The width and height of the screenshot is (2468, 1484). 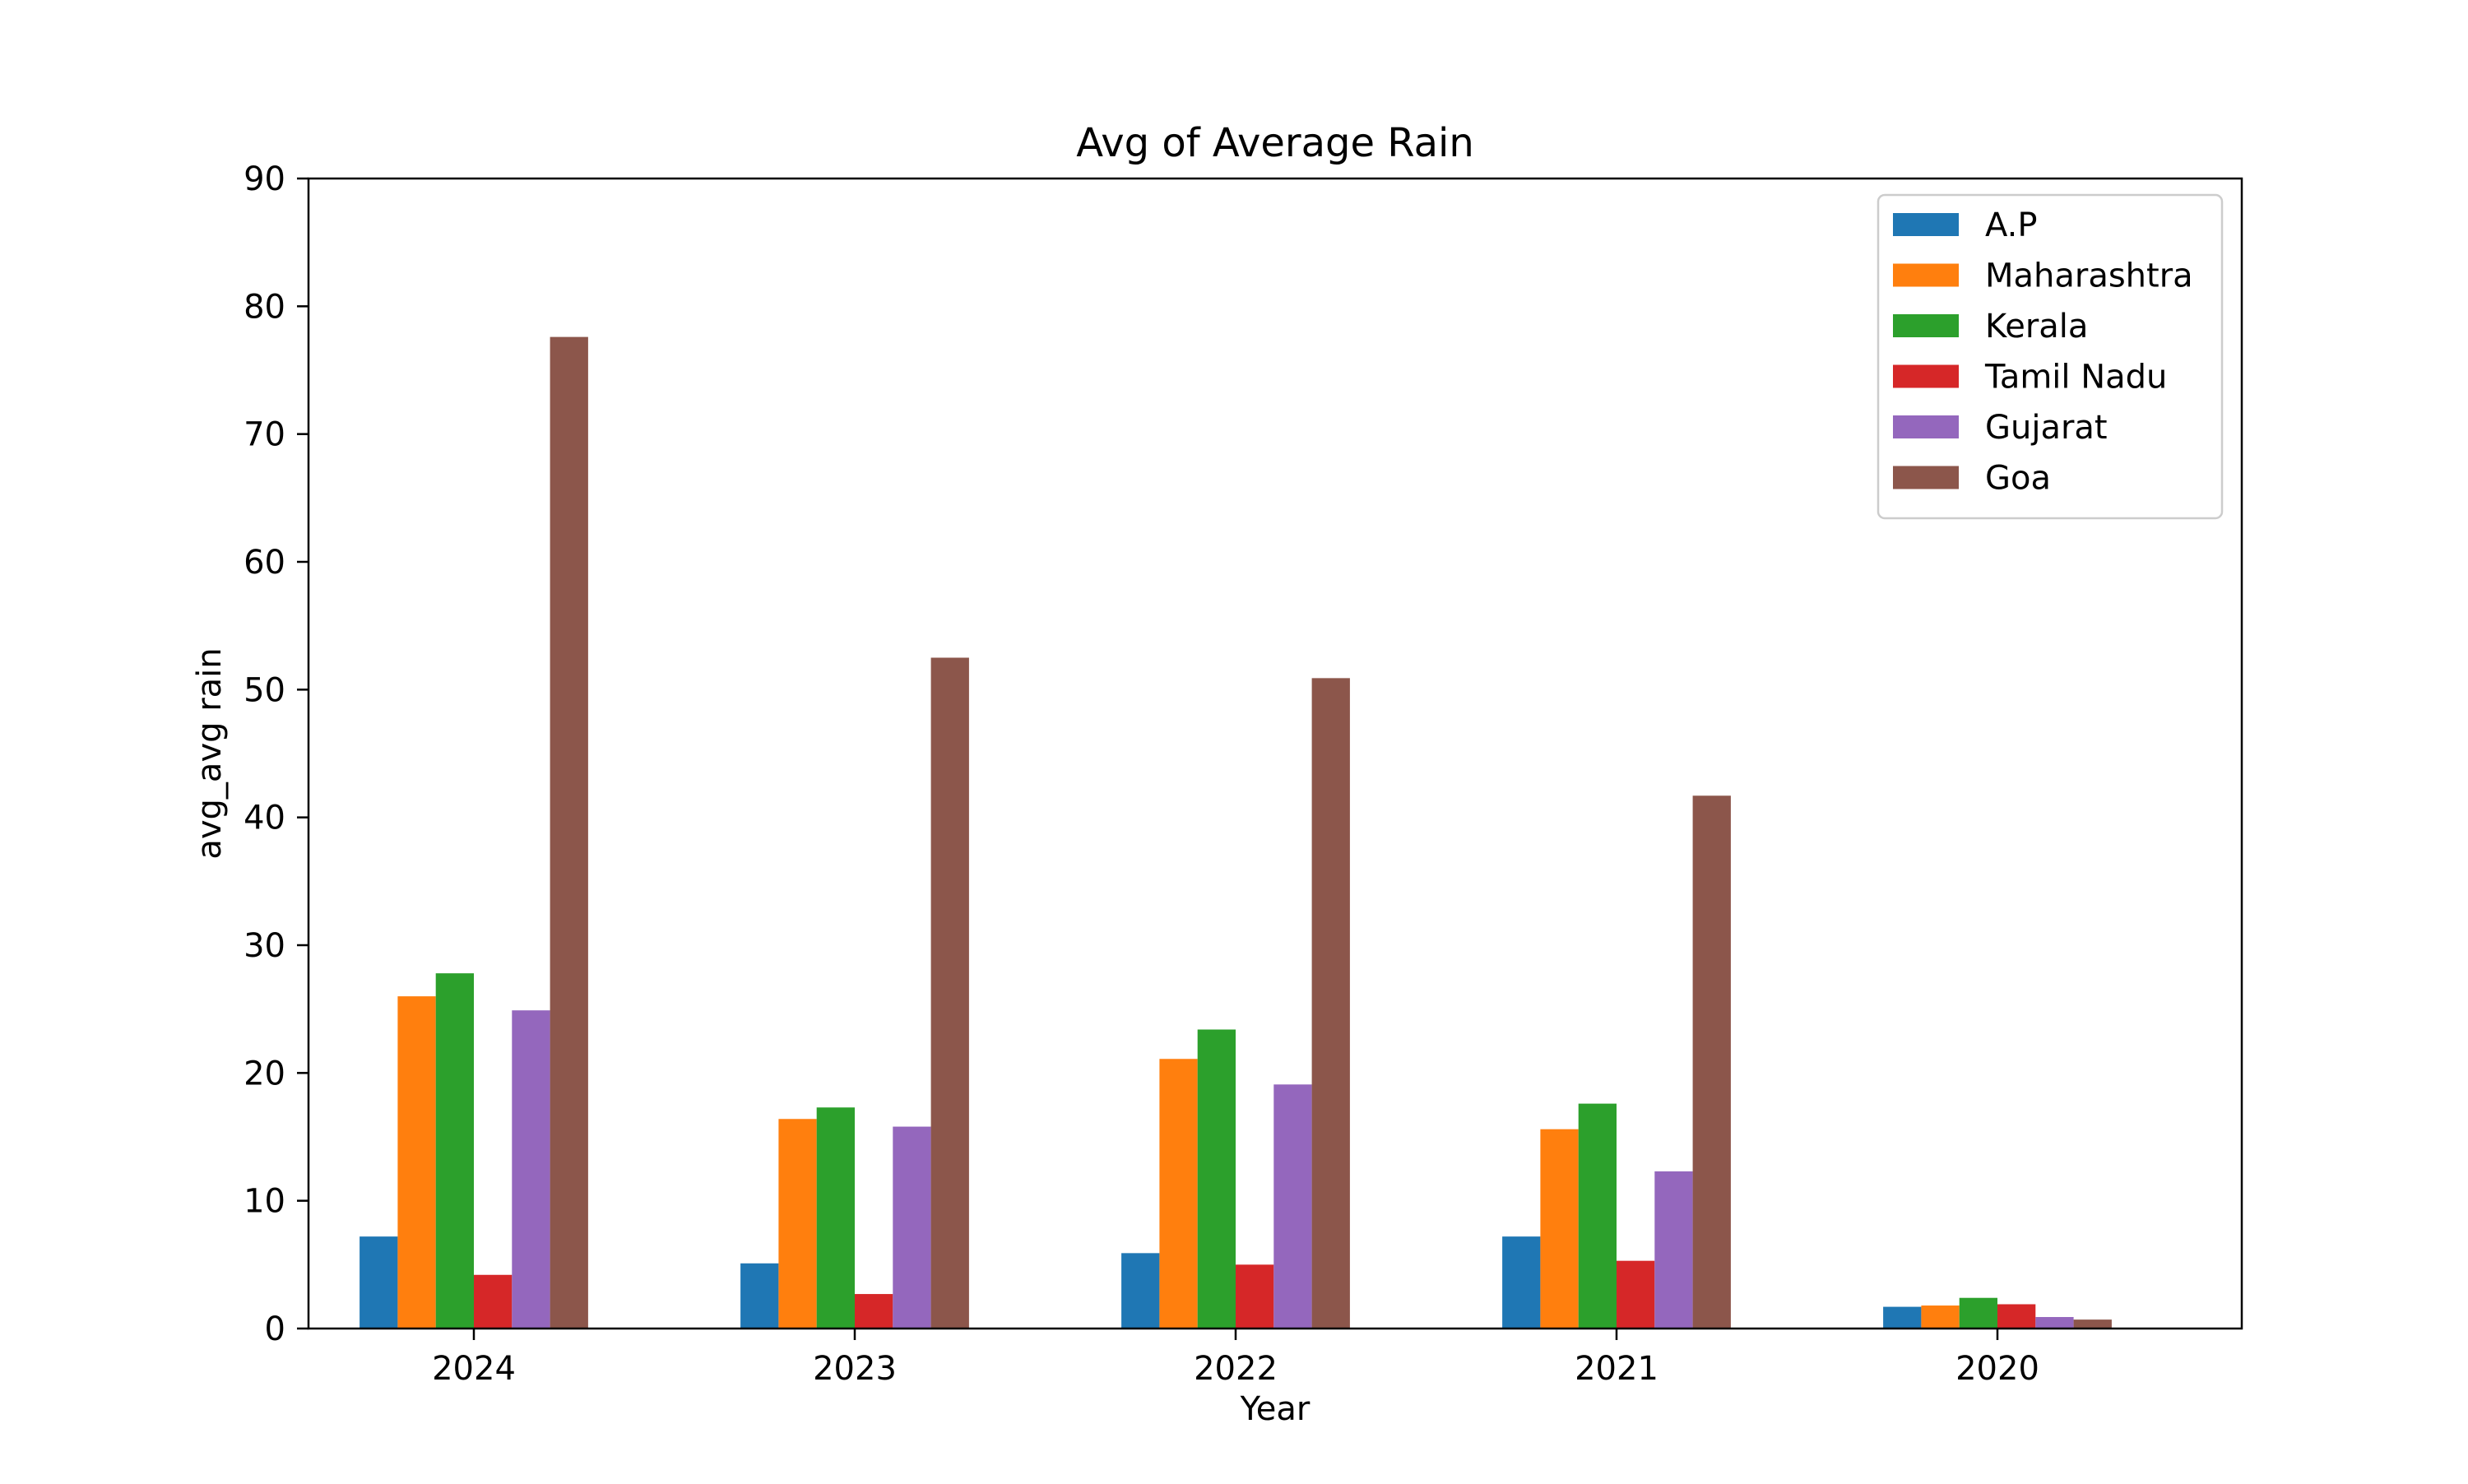 What do you see at coordinates (2075, 378) in the screenshot?
I see `legend-label: Tamil Nadu` at bounding box center [2075, 378].